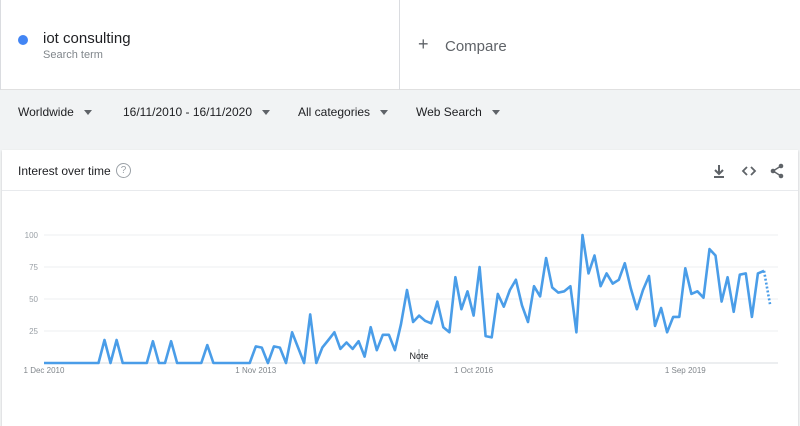 The width and height of the screenshot is (800, 426). Describe the element at coordinates (719, 171) in the screenshot. I see `download-icon` at that location.